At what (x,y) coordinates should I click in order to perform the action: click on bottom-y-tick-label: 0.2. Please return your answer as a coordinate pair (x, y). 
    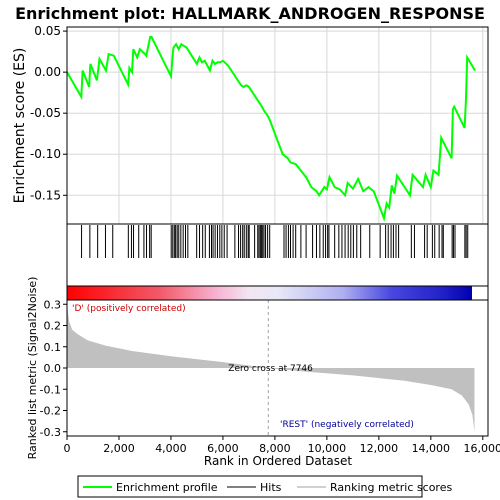
    Looking at the image, I should click on (53, 326).